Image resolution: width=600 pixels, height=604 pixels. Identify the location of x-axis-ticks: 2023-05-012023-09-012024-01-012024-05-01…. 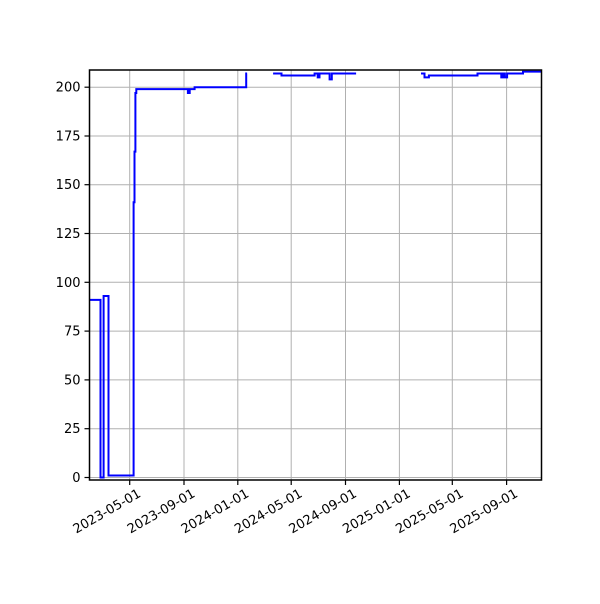
(296, 508).